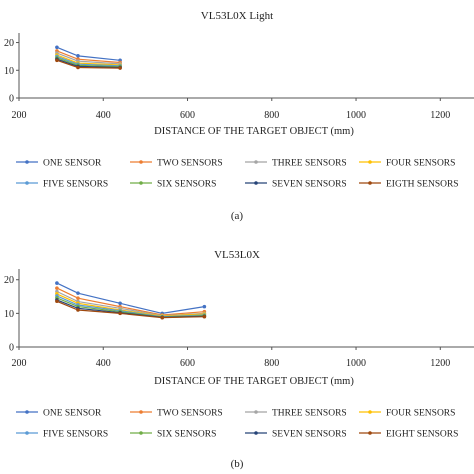  I want to click on figure-caption: (a), so click(237, 216).